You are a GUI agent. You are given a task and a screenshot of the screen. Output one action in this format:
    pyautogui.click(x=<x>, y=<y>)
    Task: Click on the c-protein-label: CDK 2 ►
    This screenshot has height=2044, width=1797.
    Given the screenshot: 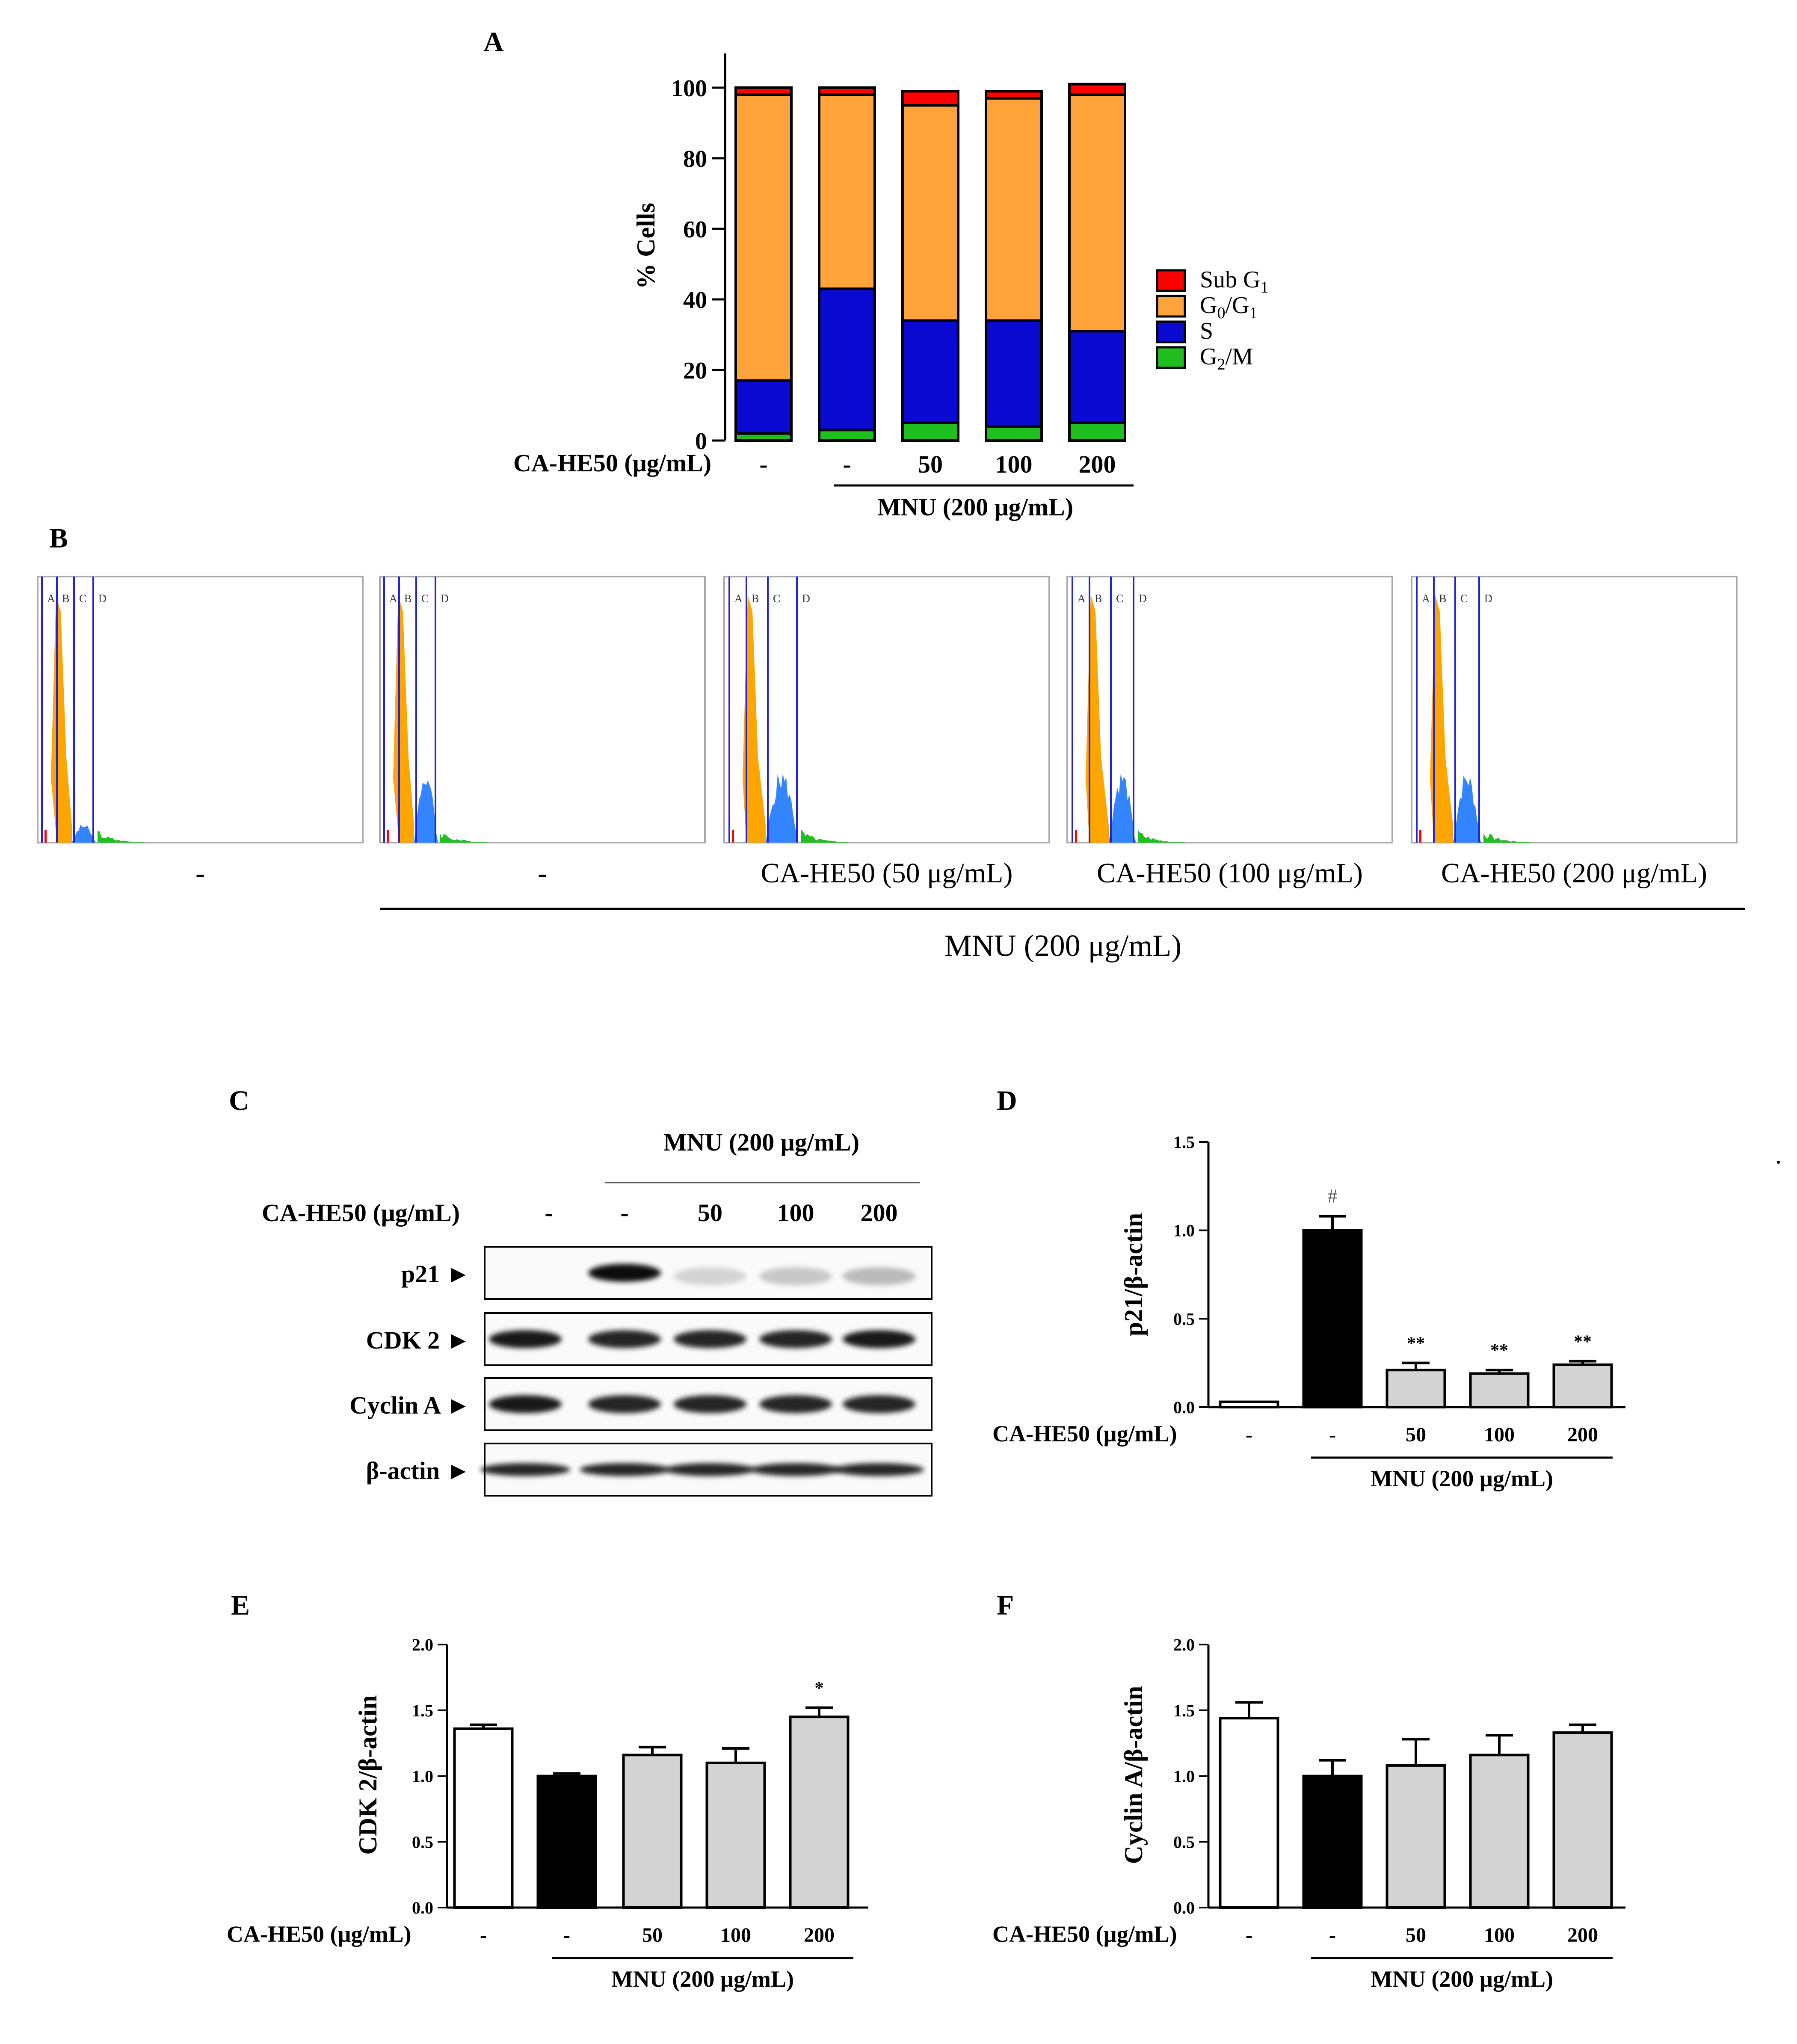 What is the action you would take?
    pyautogui.click(x=418, y=1340)
    